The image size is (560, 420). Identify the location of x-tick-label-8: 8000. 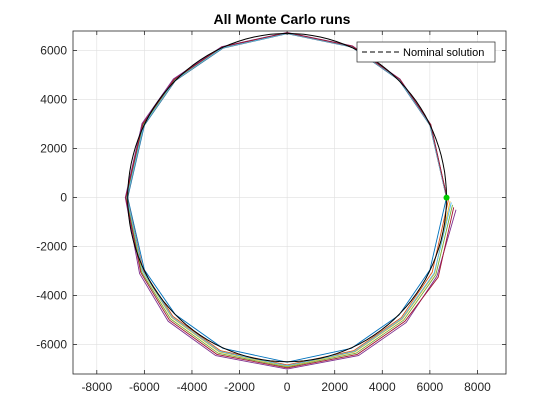
(477, 387).